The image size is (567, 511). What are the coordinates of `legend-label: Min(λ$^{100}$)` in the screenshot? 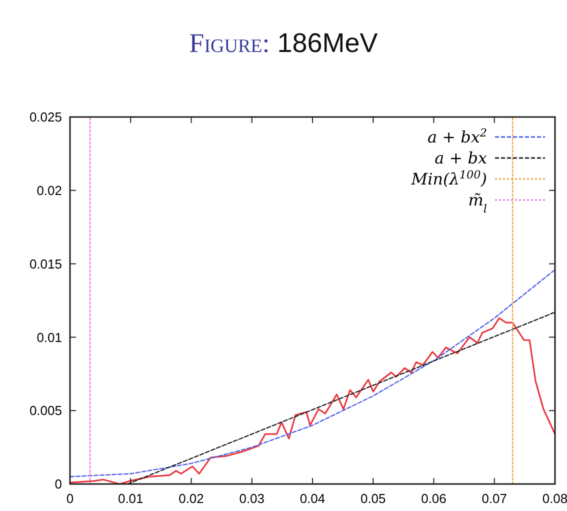 It's located at (448, 178).